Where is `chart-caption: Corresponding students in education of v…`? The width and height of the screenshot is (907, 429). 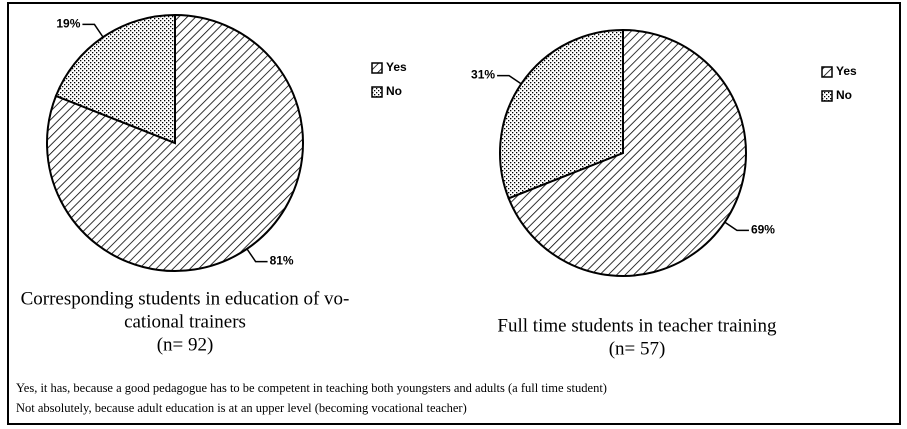
chart-caption: Corresponding students in education of v… is located at coordinates (185, 298).